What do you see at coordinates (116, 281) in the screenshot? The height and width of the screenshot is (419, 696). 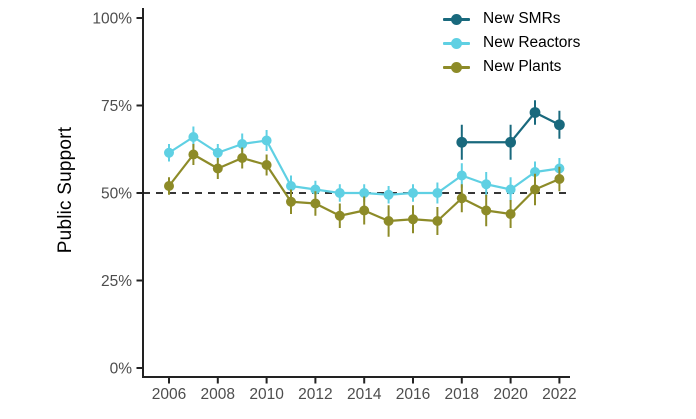 I see `y-tick-label: 25%` at bounding box center [116, 281].